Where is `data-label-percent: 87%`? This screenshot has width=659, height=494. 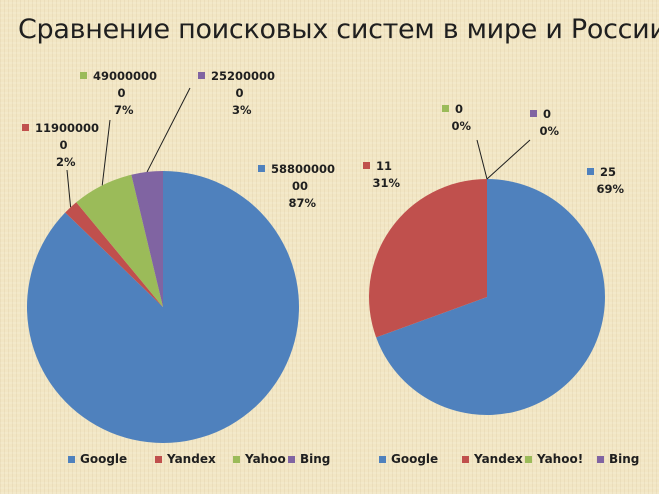
data-label-percent: 87% is located at coordinates (303, 203).